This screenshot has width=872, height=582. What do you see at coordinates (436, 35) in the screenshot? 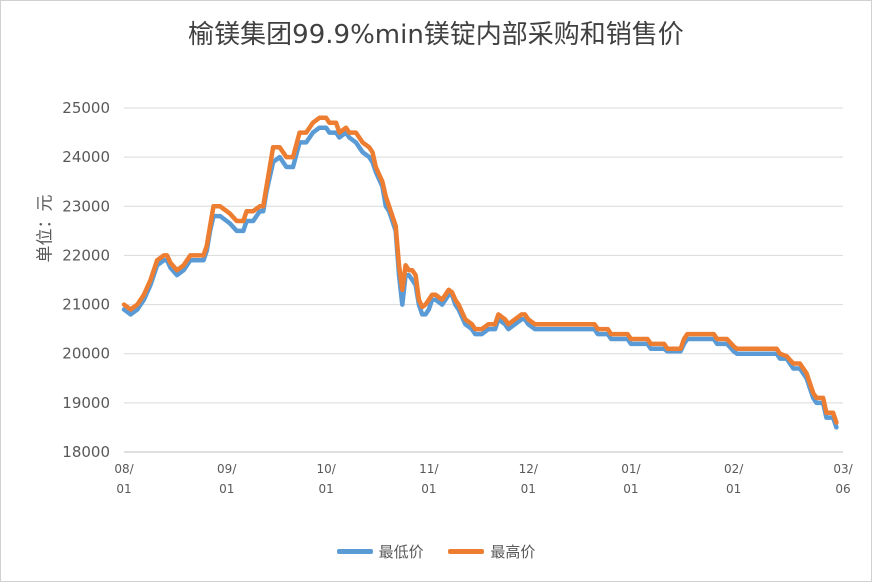
I see `chart-title: 榆镁集团99.9%min镁锭内部采购和销售价` at bounding box center [436, 35].